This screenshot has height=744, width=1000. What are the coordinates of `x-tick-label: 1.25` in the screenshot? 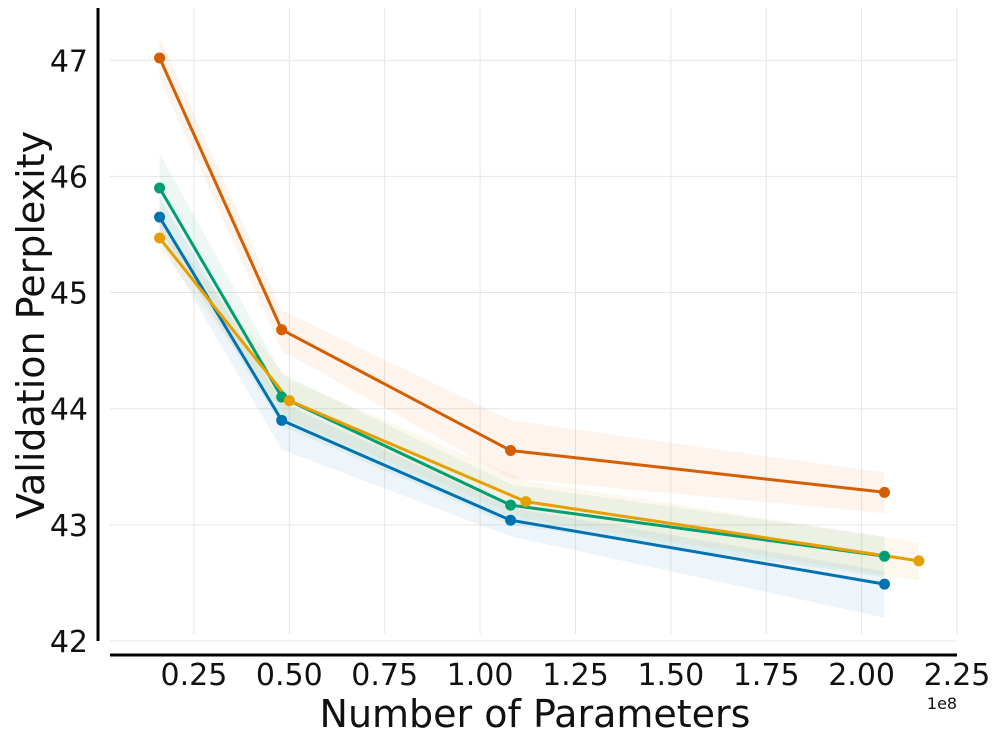 It's located at (575, 675).